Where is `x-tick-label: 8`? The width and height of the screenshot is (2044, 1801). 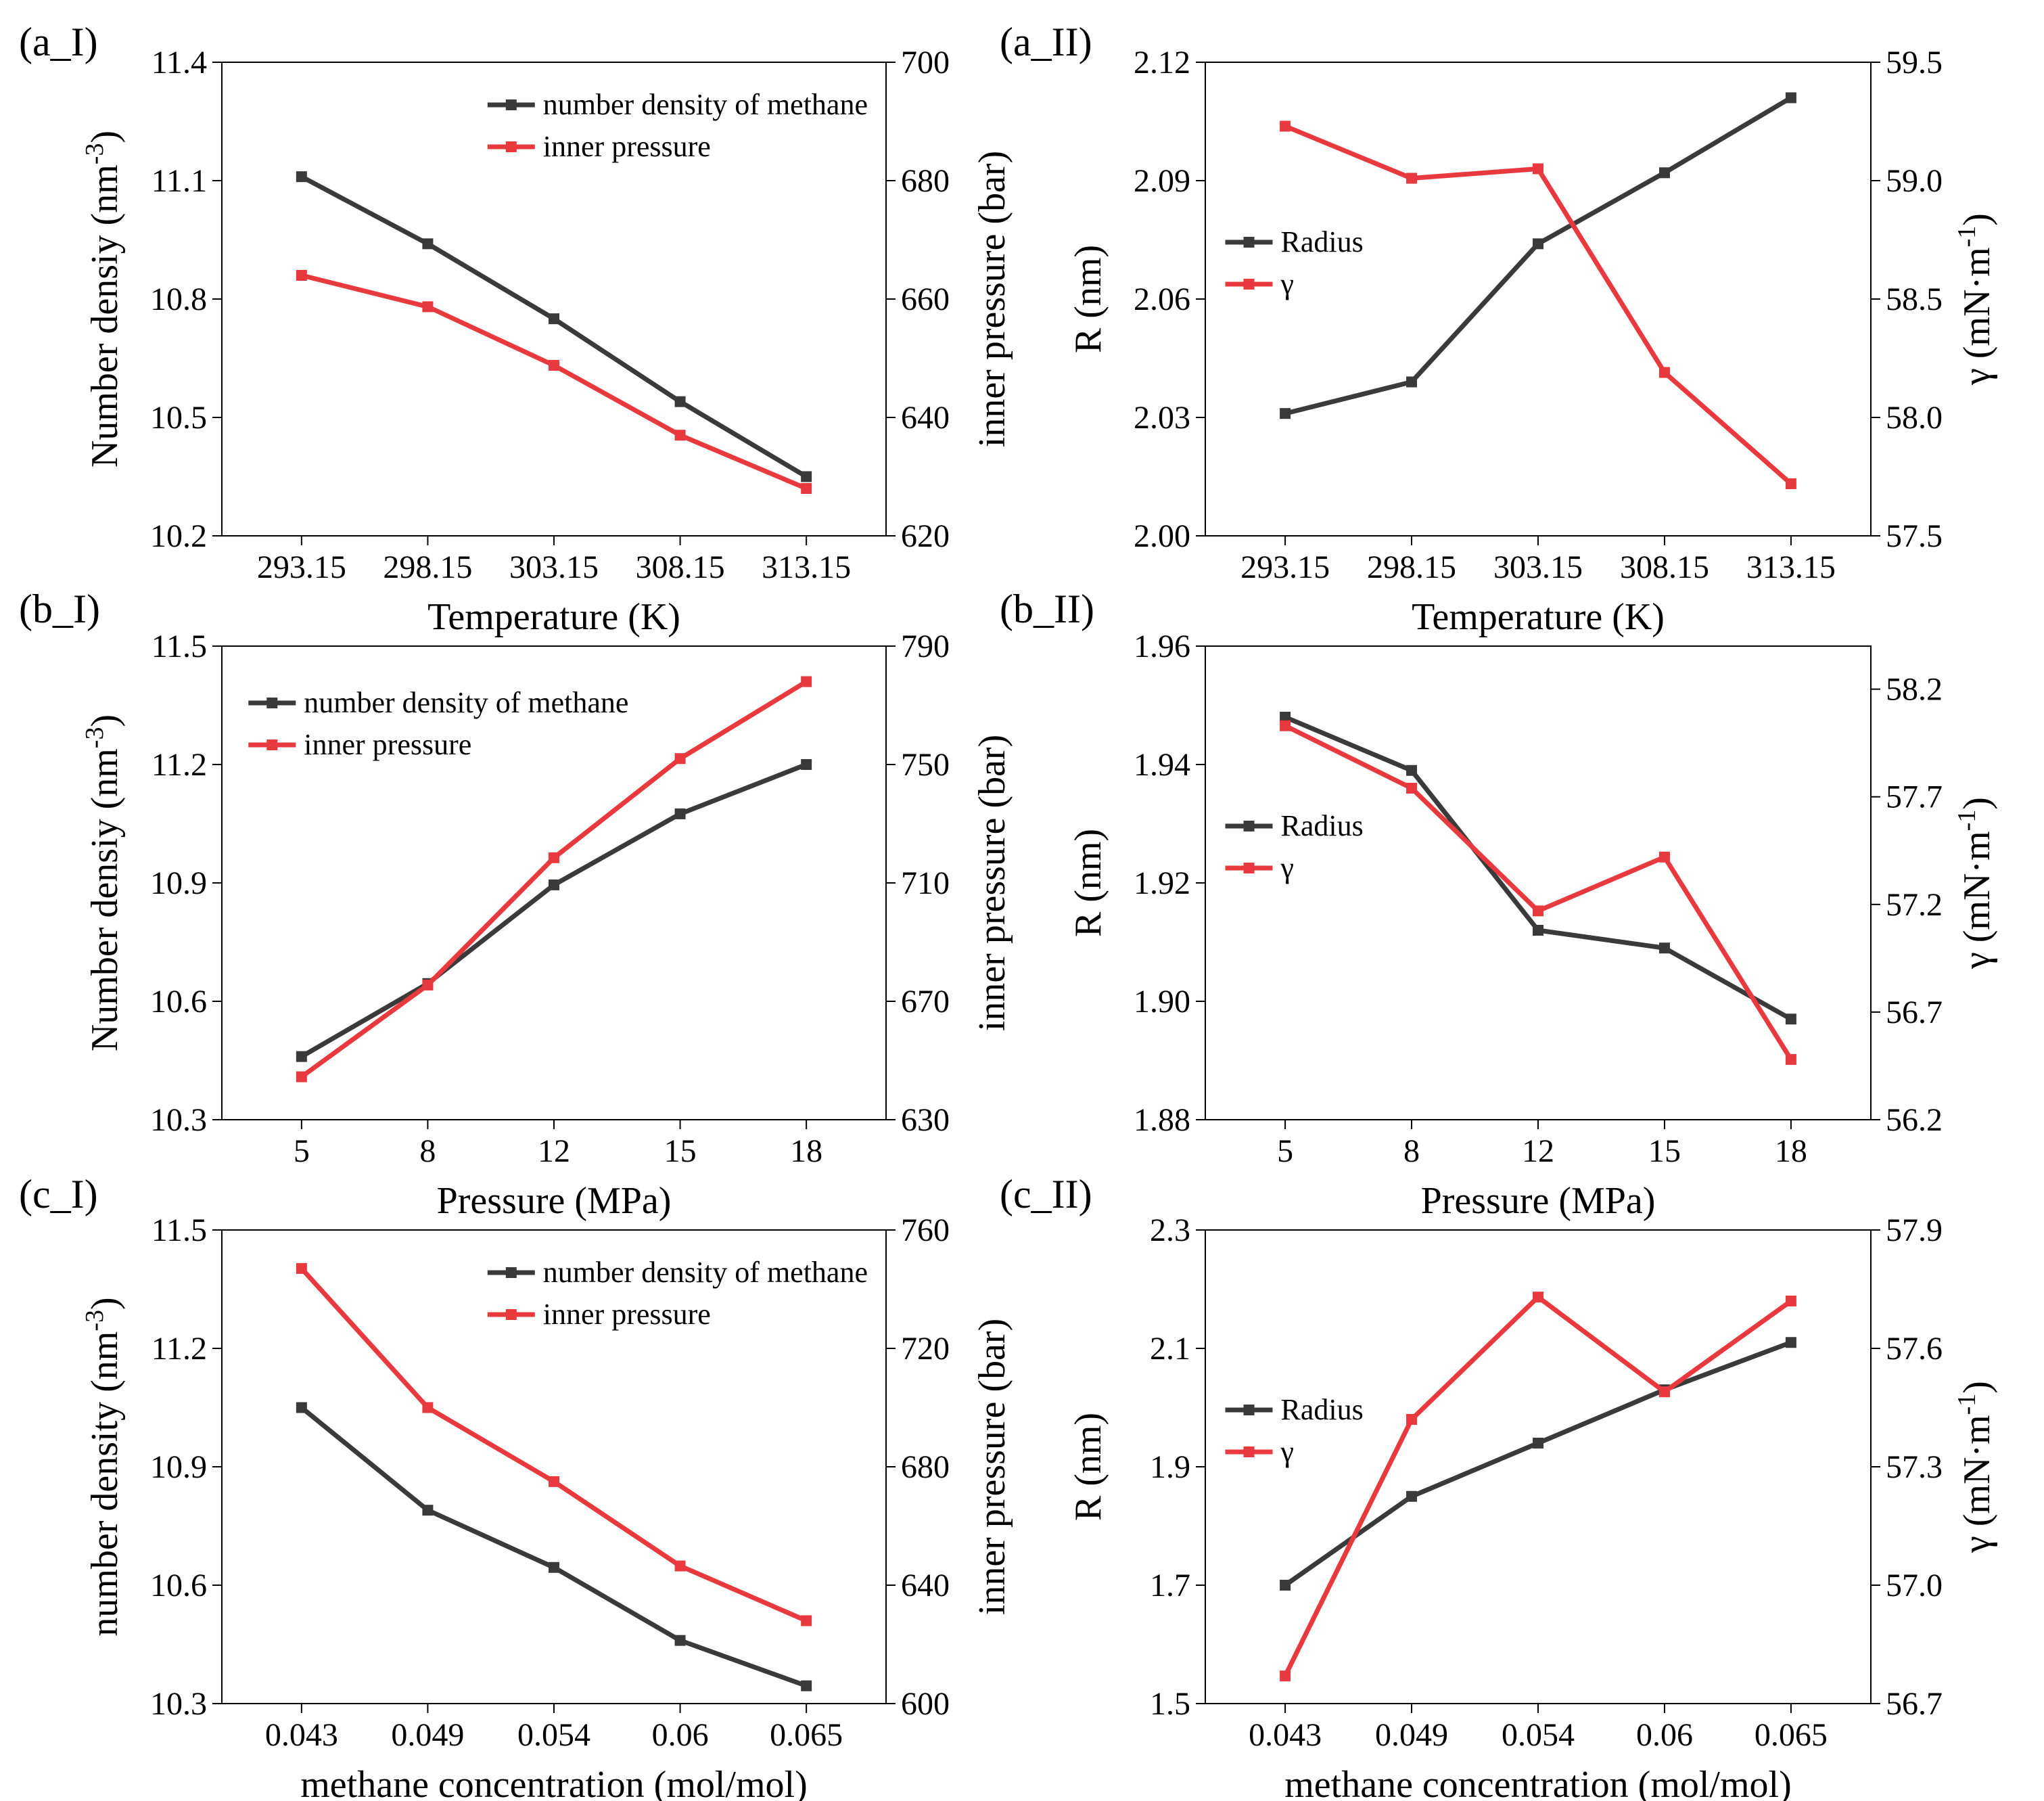 x-tick-label: 8 is located at coordinates (1412, 1151).